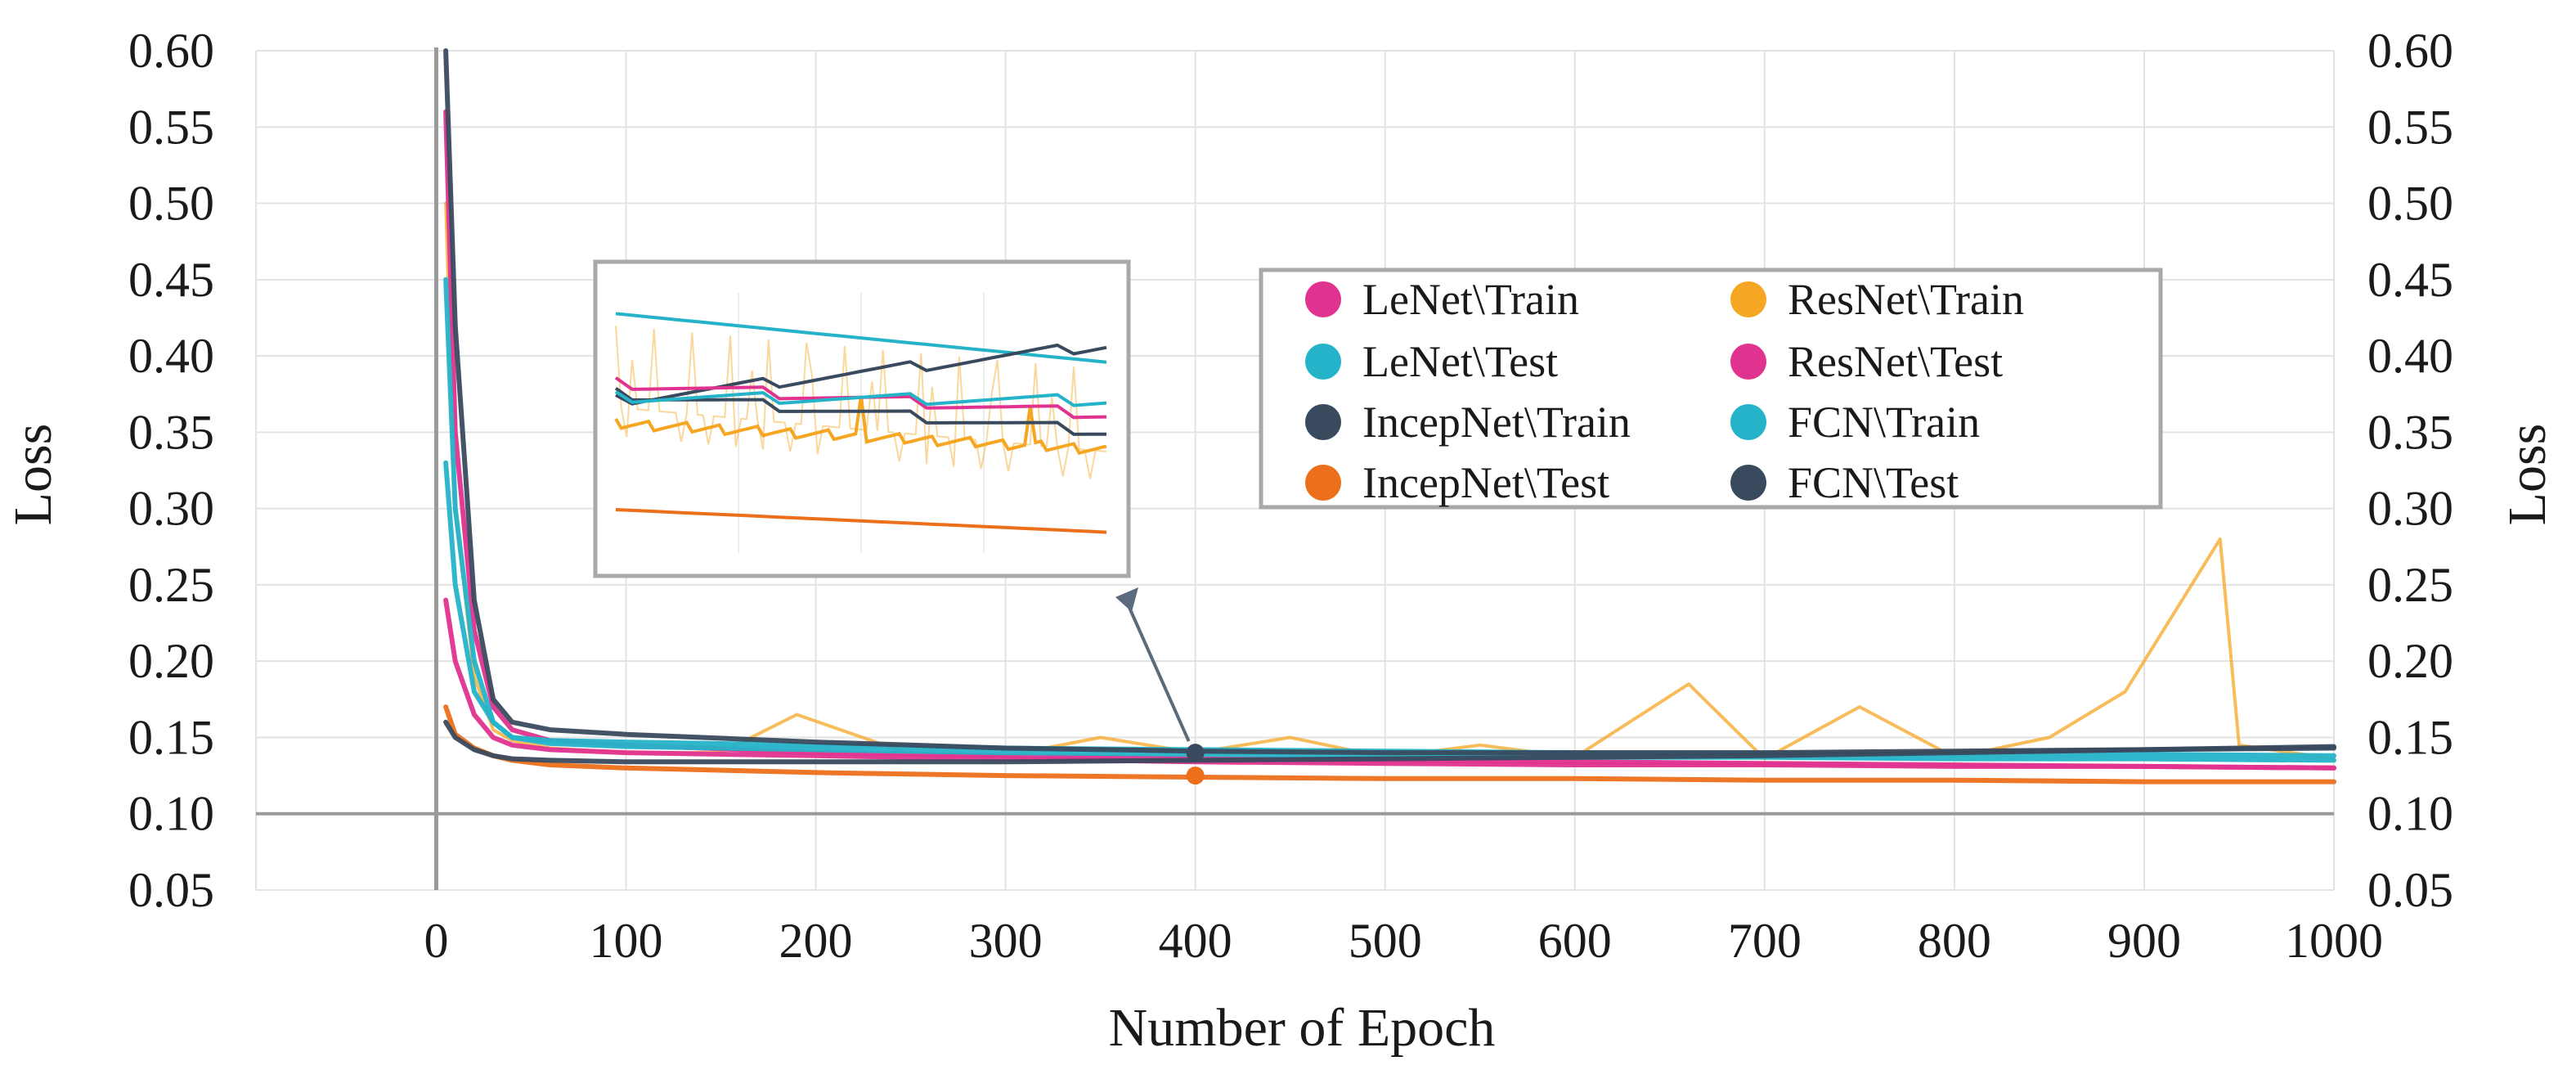  Describe the element at coordinates (2410, 127) in the screenshot. I see `y-tick-label-right: 0.55` at that location.